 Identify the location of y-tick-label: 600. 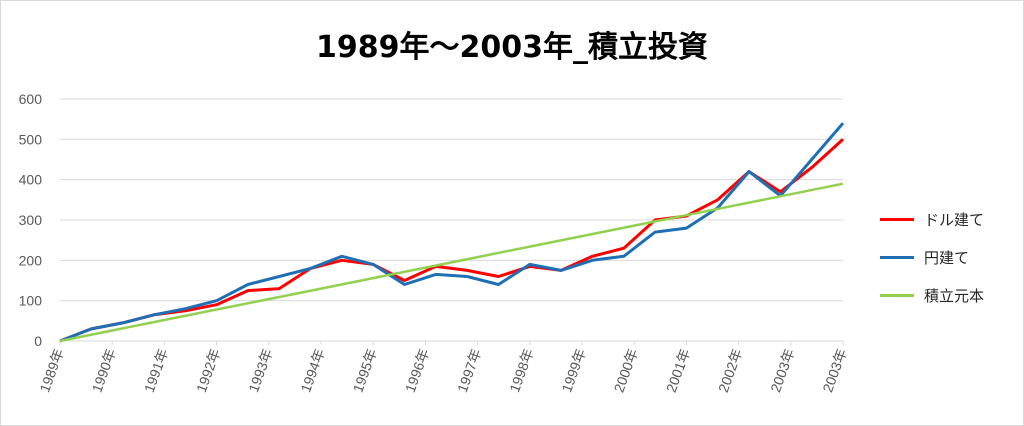
(31, 99).